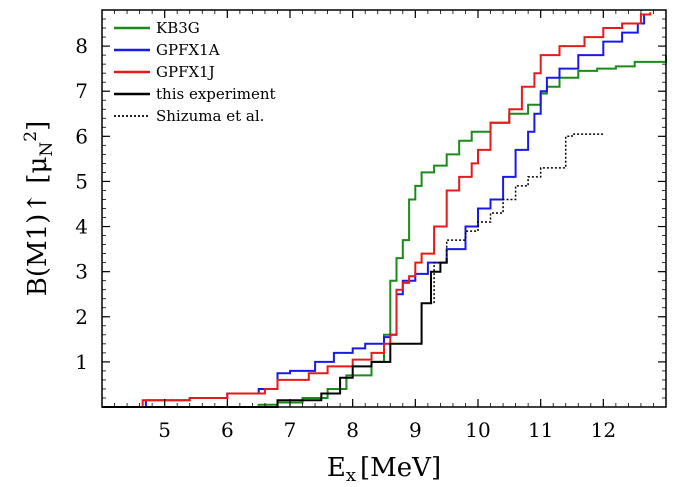 This screenshot has height=487, width=685. I want to click on x-tick-label: 10, so click(477, 430).